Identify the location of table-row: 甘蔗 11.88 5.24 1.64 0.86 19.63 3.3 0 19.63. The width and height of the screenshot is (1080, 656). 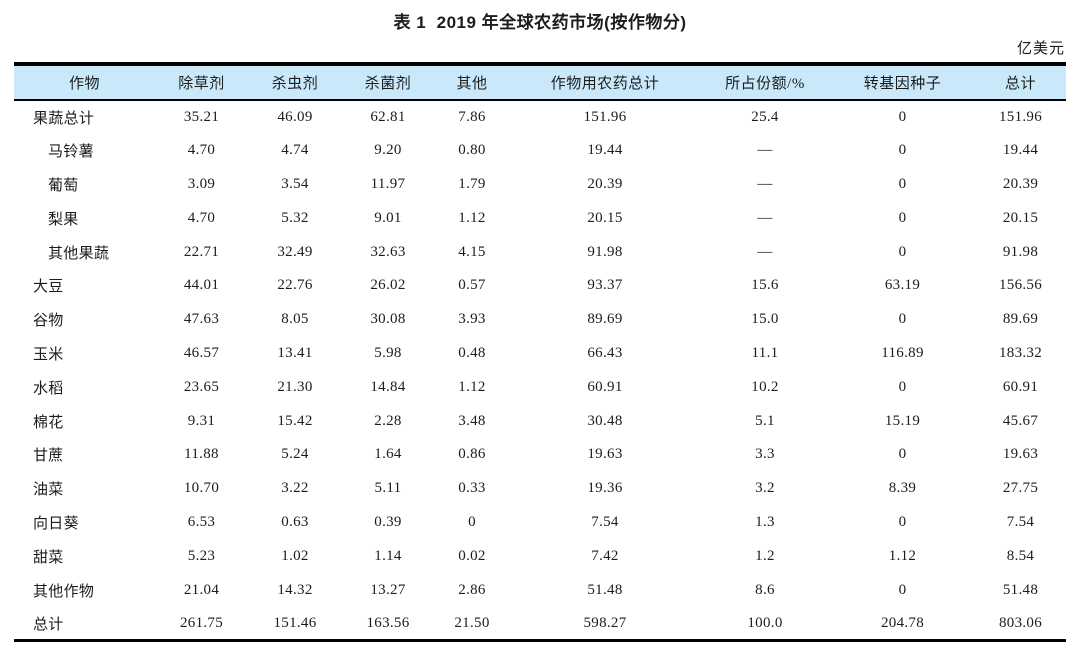
(540, 455).